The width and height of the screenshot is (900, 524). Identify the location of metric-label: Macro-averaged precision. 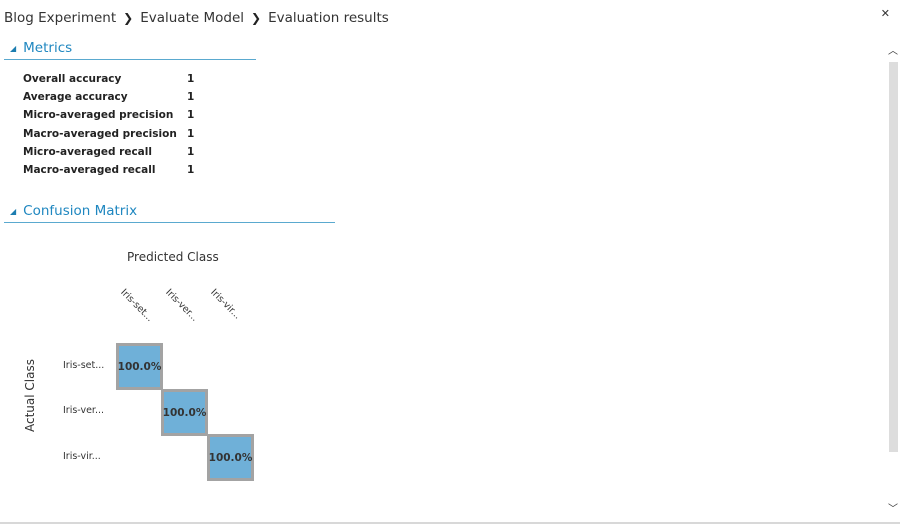
(100, 133).